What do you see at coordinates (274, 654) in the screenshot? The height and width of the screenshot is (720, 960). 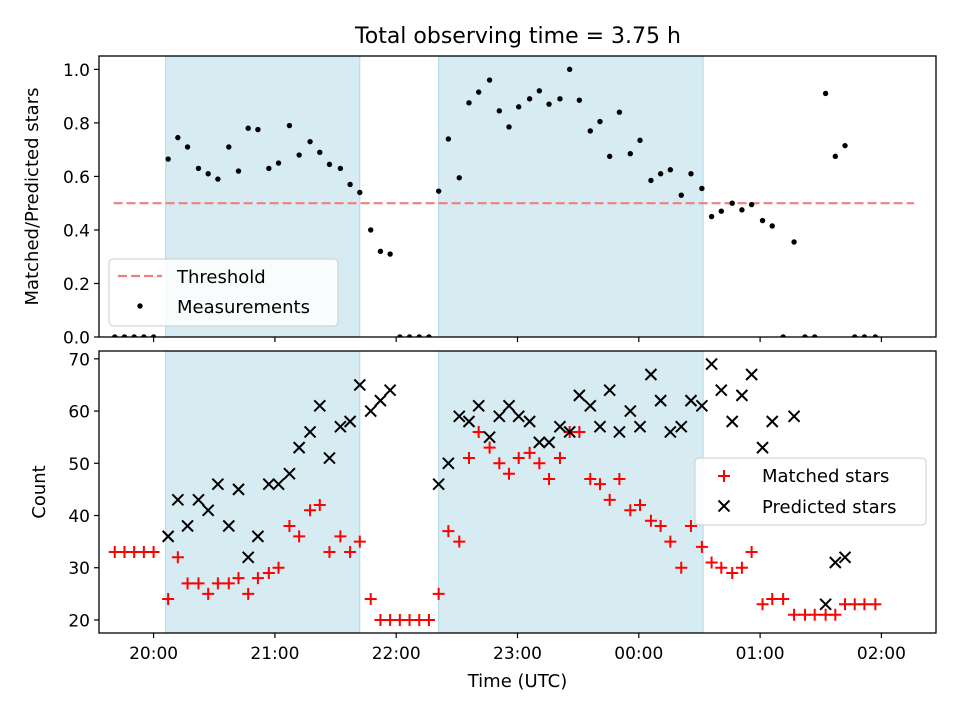 I see `x-tick-label: 21:00` at bounding box center [274, 654].